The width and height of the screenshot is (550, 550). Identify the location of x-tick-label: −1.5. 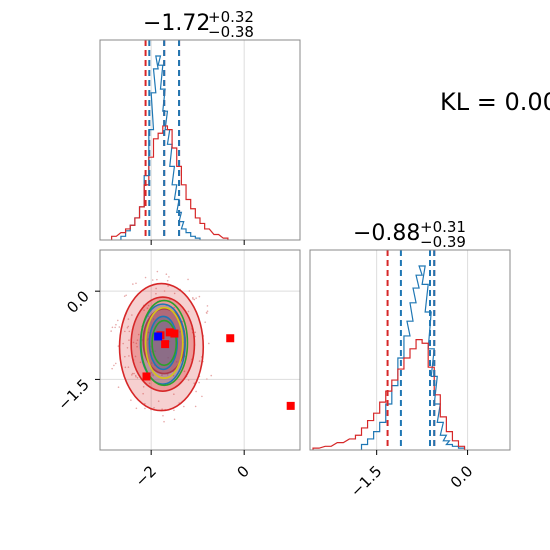
(366, 481).